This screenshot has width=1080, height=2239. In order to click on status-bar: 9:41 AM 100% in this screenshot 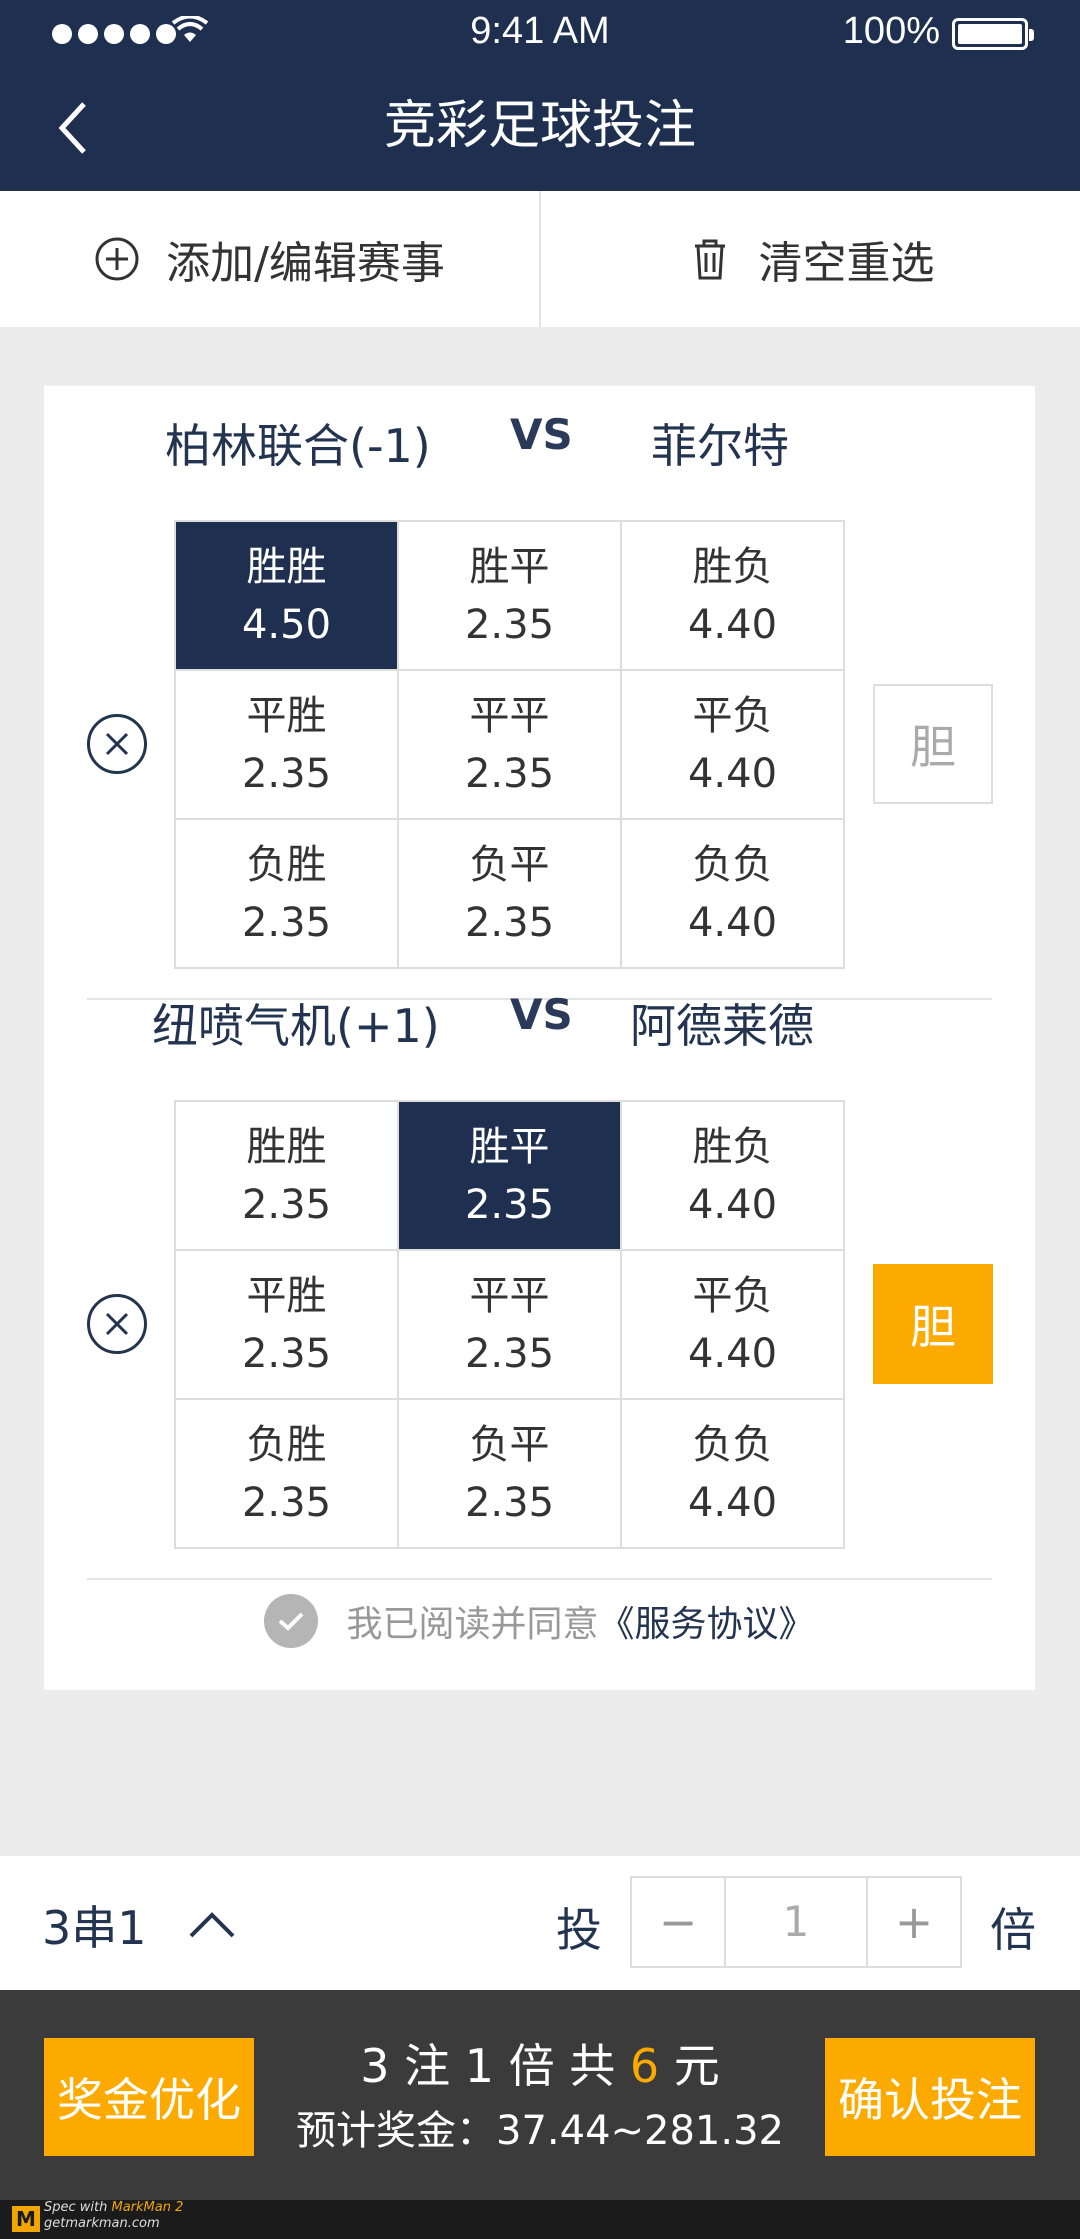, I will do `click(540, 33)`.